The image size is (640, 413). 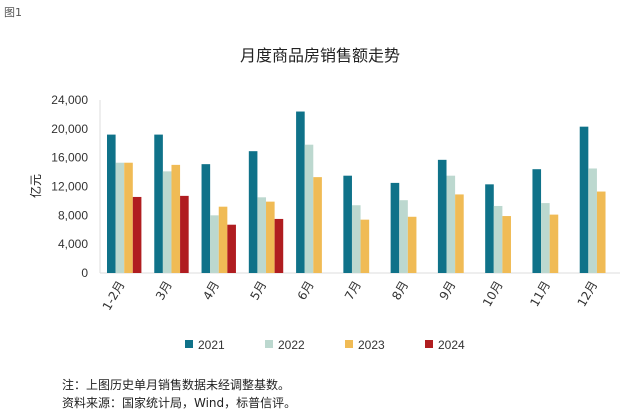 What do you see at coordinates (179, 403) in the screenshot?
I see `source-text: 资料来源：国家统计局，Wind，标普信评。` at bounding box center [179, 403].